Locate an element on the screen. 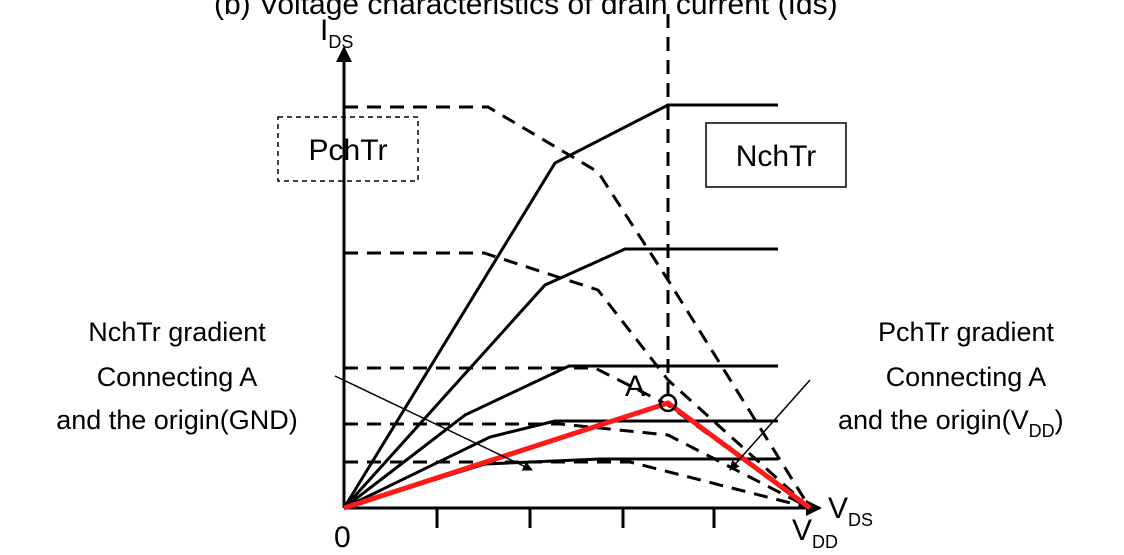  point-a-label: A is located at coordinates (635, 386).